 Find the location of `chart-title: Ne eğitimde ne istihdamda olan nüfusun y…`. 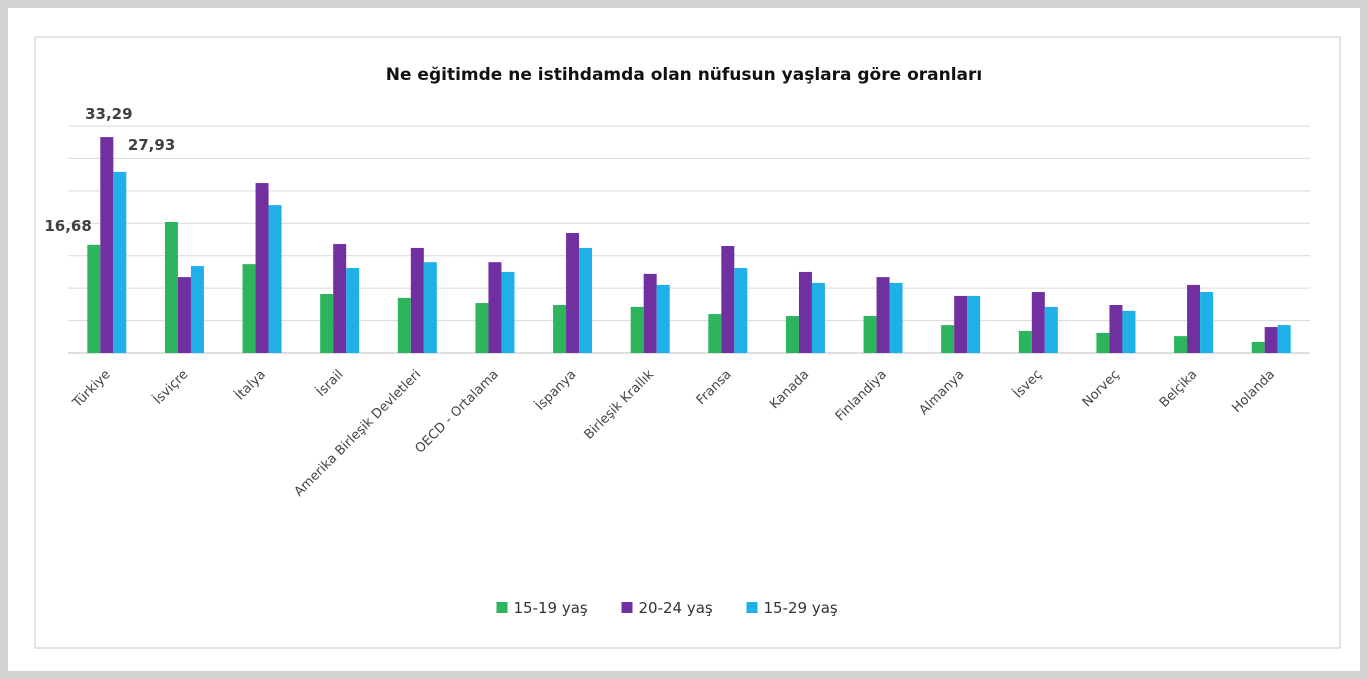

chart-title: Ne eğitimde ne istihdamda olan nüfusun y… is located at coordinates (684, 75).